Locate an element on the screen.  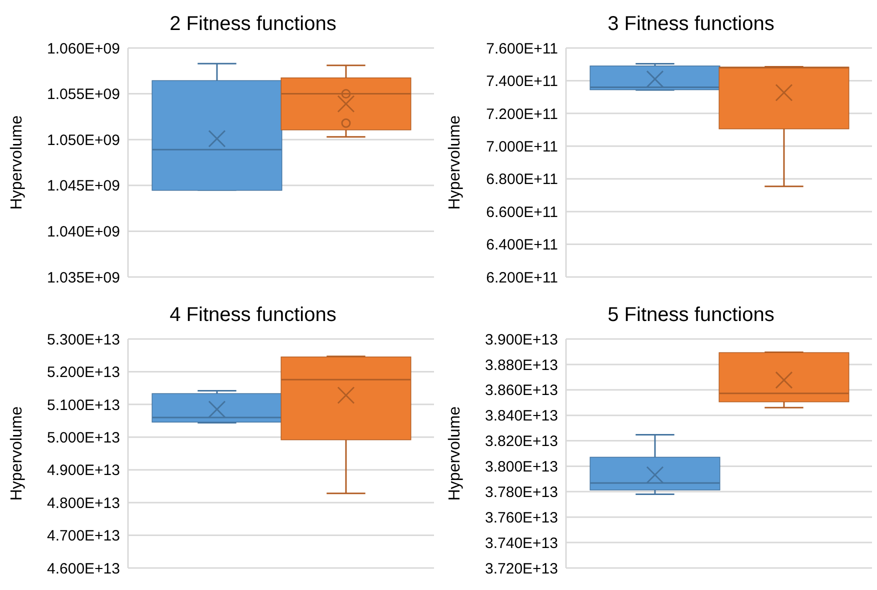
y-tick-label: 5.100E+13 is located at coordinates (83, 405).